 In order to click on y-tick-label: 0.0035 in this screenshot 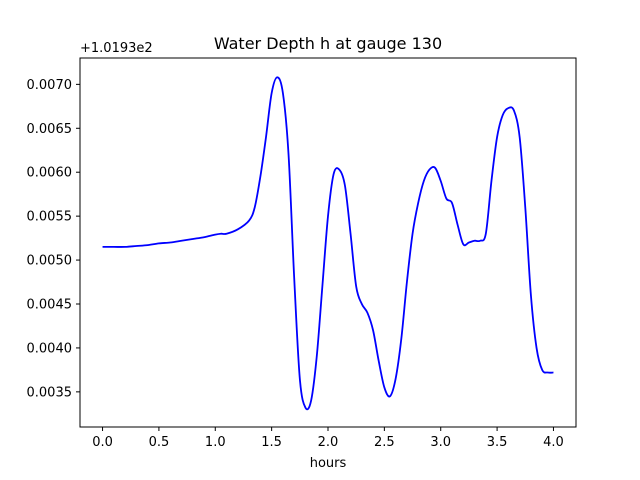, I will do `click(50, 392)`.